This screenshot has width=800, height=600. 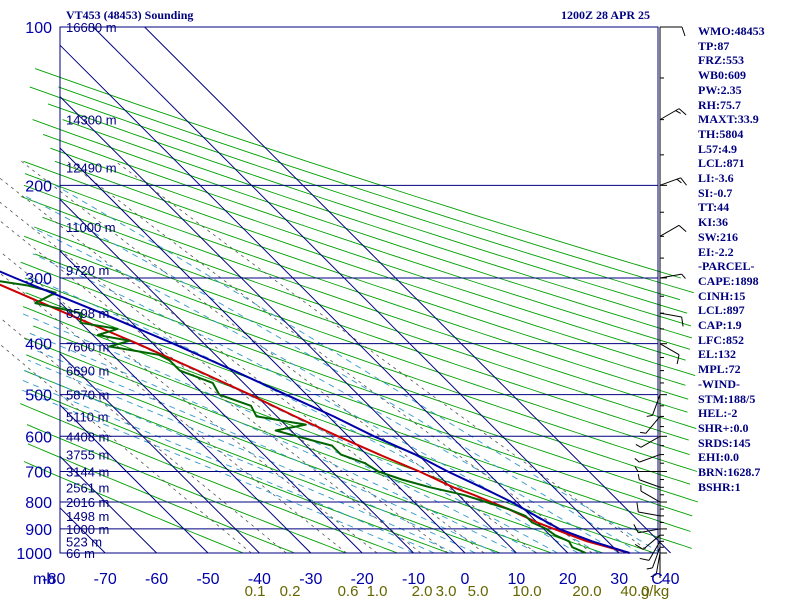 I want to click on height-label: 9720 m, so click(x=87, y=270).